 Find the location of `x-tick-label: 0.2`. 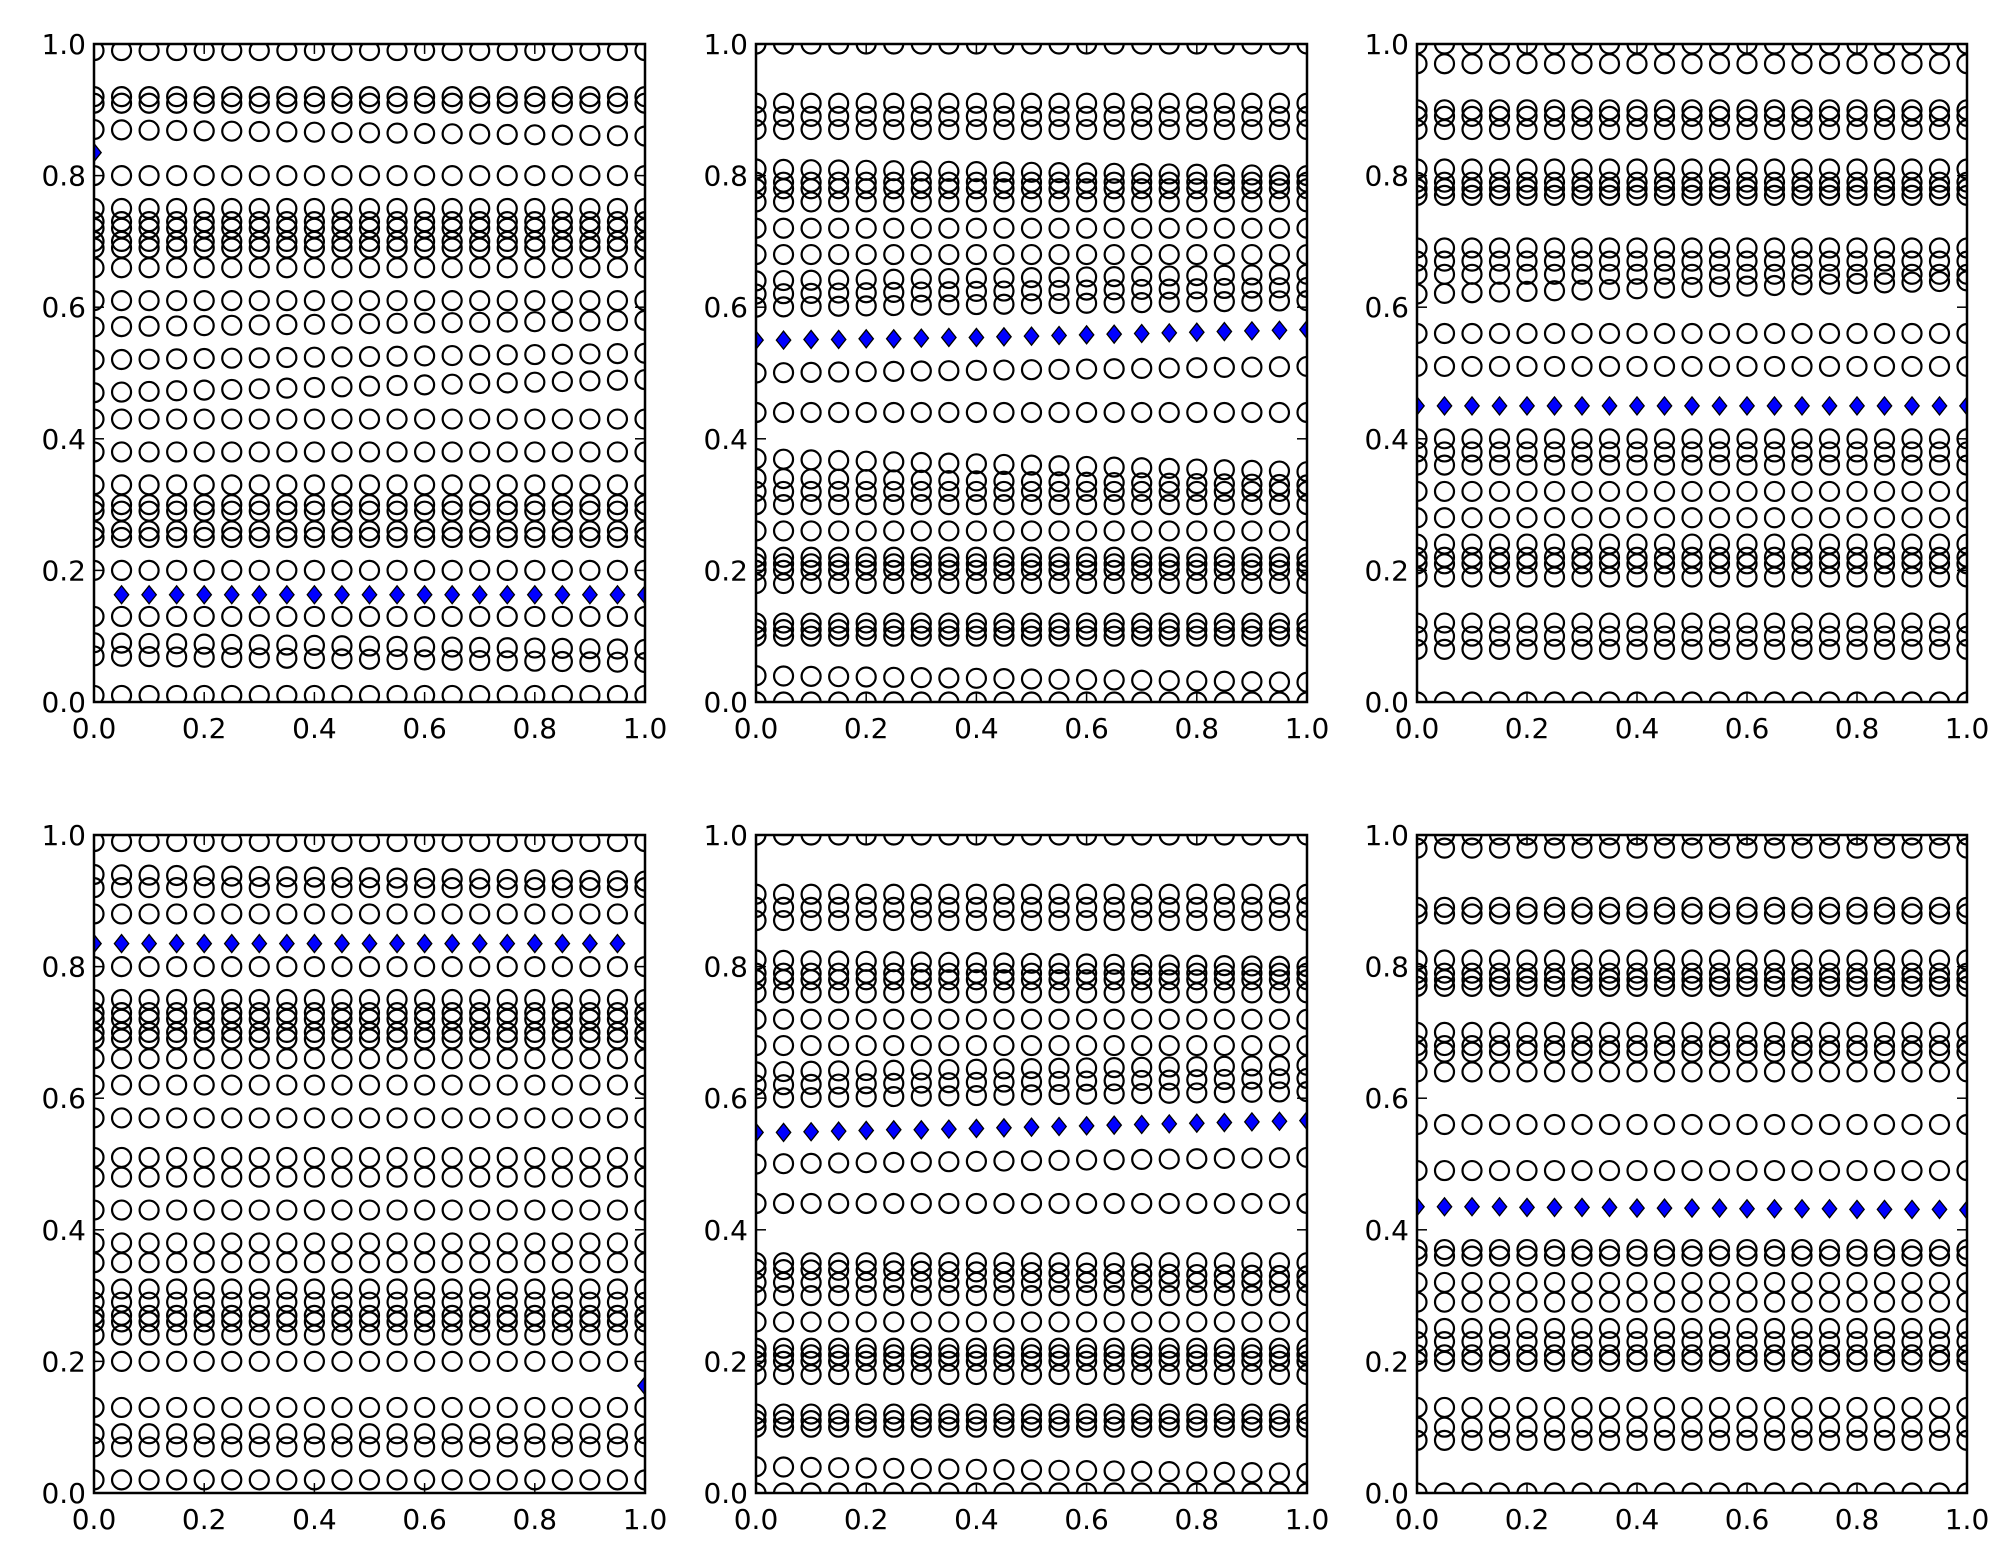

x-tick-label: 0.2 is located at coordinates (204, 728).